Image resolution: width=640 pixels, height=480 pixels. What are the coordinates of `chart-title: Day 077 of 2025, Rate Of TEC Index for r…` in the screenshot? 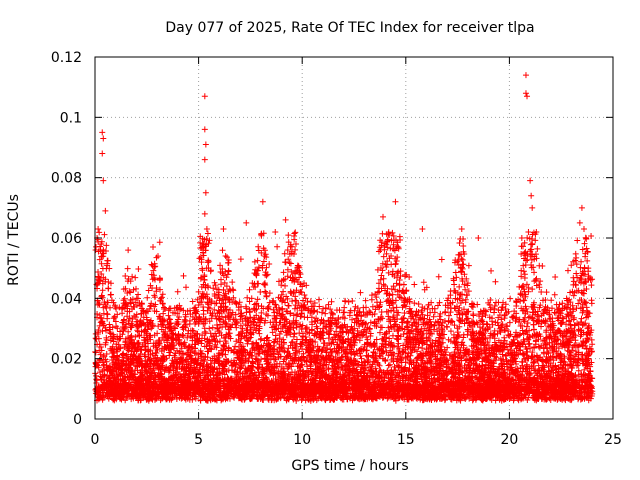 It's located at (349, 28).